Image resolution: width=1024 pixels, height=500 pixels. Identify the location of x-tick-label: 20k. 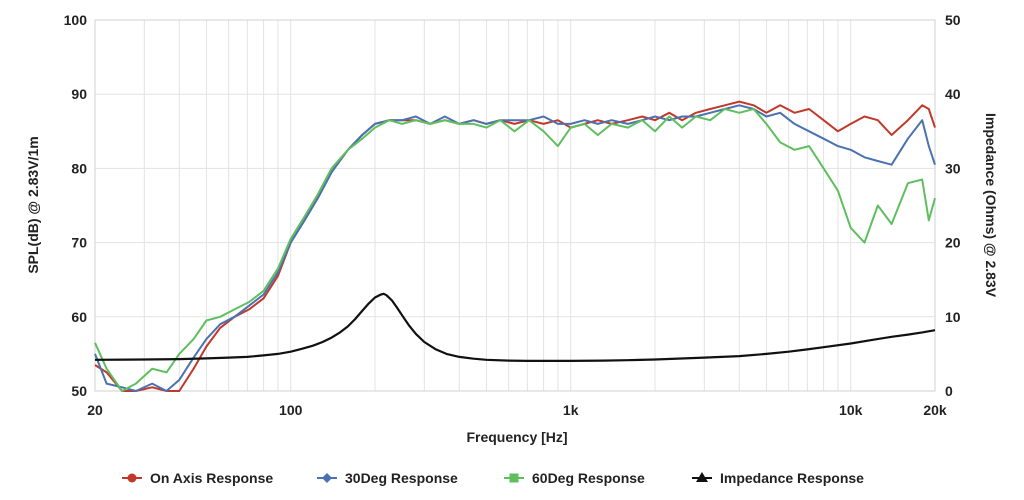
(935, 410).